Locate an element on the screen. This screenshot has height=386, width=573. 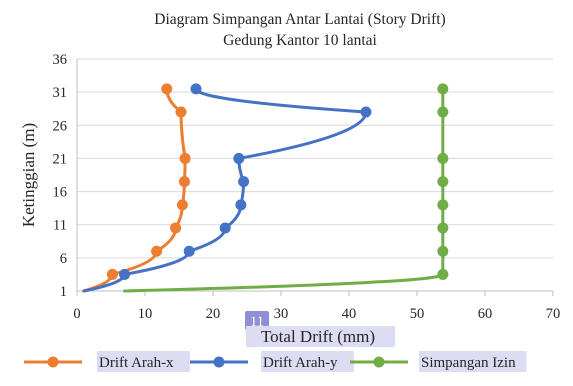
legend-highlight-drift-arah-x is located at coordinates (143, 361).